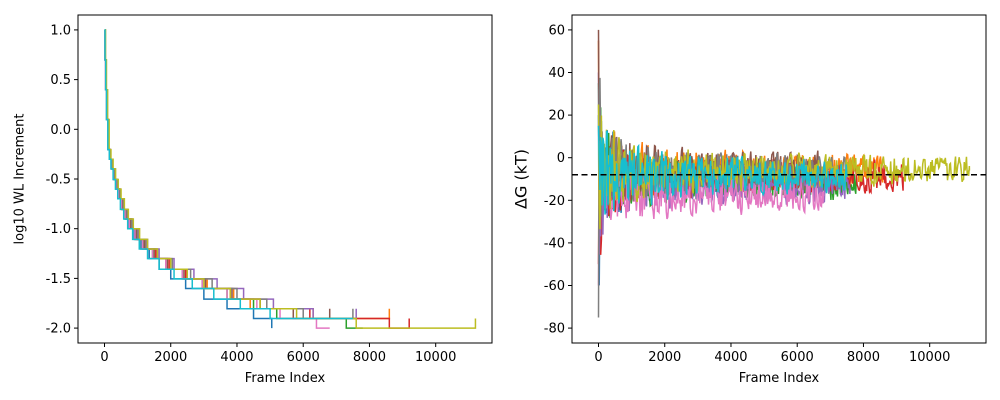 The height and width of the screenshot is (400, 1000). I want to click on y-tick-label: 20, so click(556, 116).